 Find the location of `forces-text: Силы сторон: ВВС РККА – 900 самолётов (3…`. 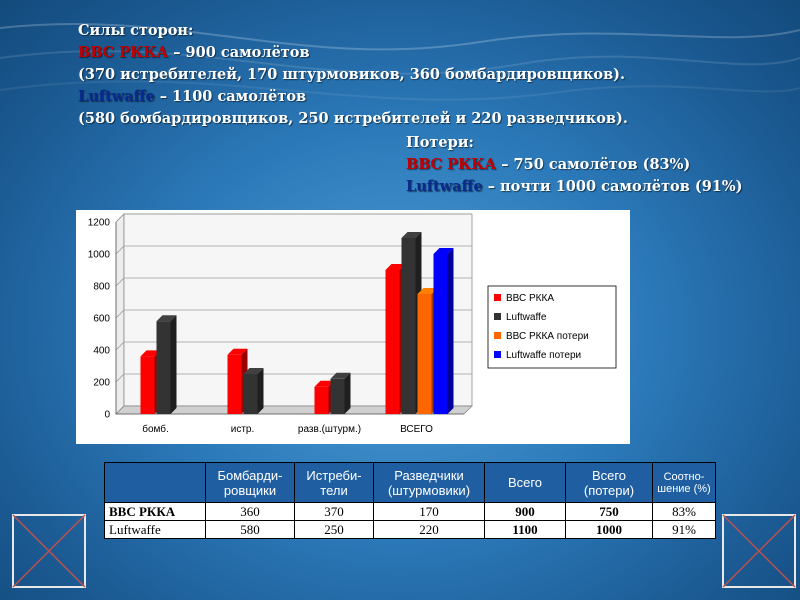

forces-text: Силы сторон: ВВС РККА – 900 самолётов (3… is located at coordinates (353, 75).